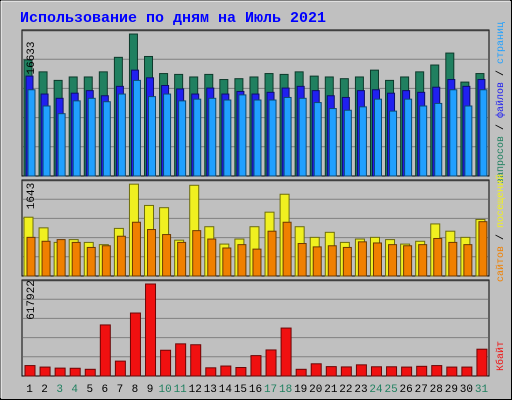 The height and width of the screenshot is (400, 512). I want to click on bar-Кбайт-day-29, so click(452, 371).